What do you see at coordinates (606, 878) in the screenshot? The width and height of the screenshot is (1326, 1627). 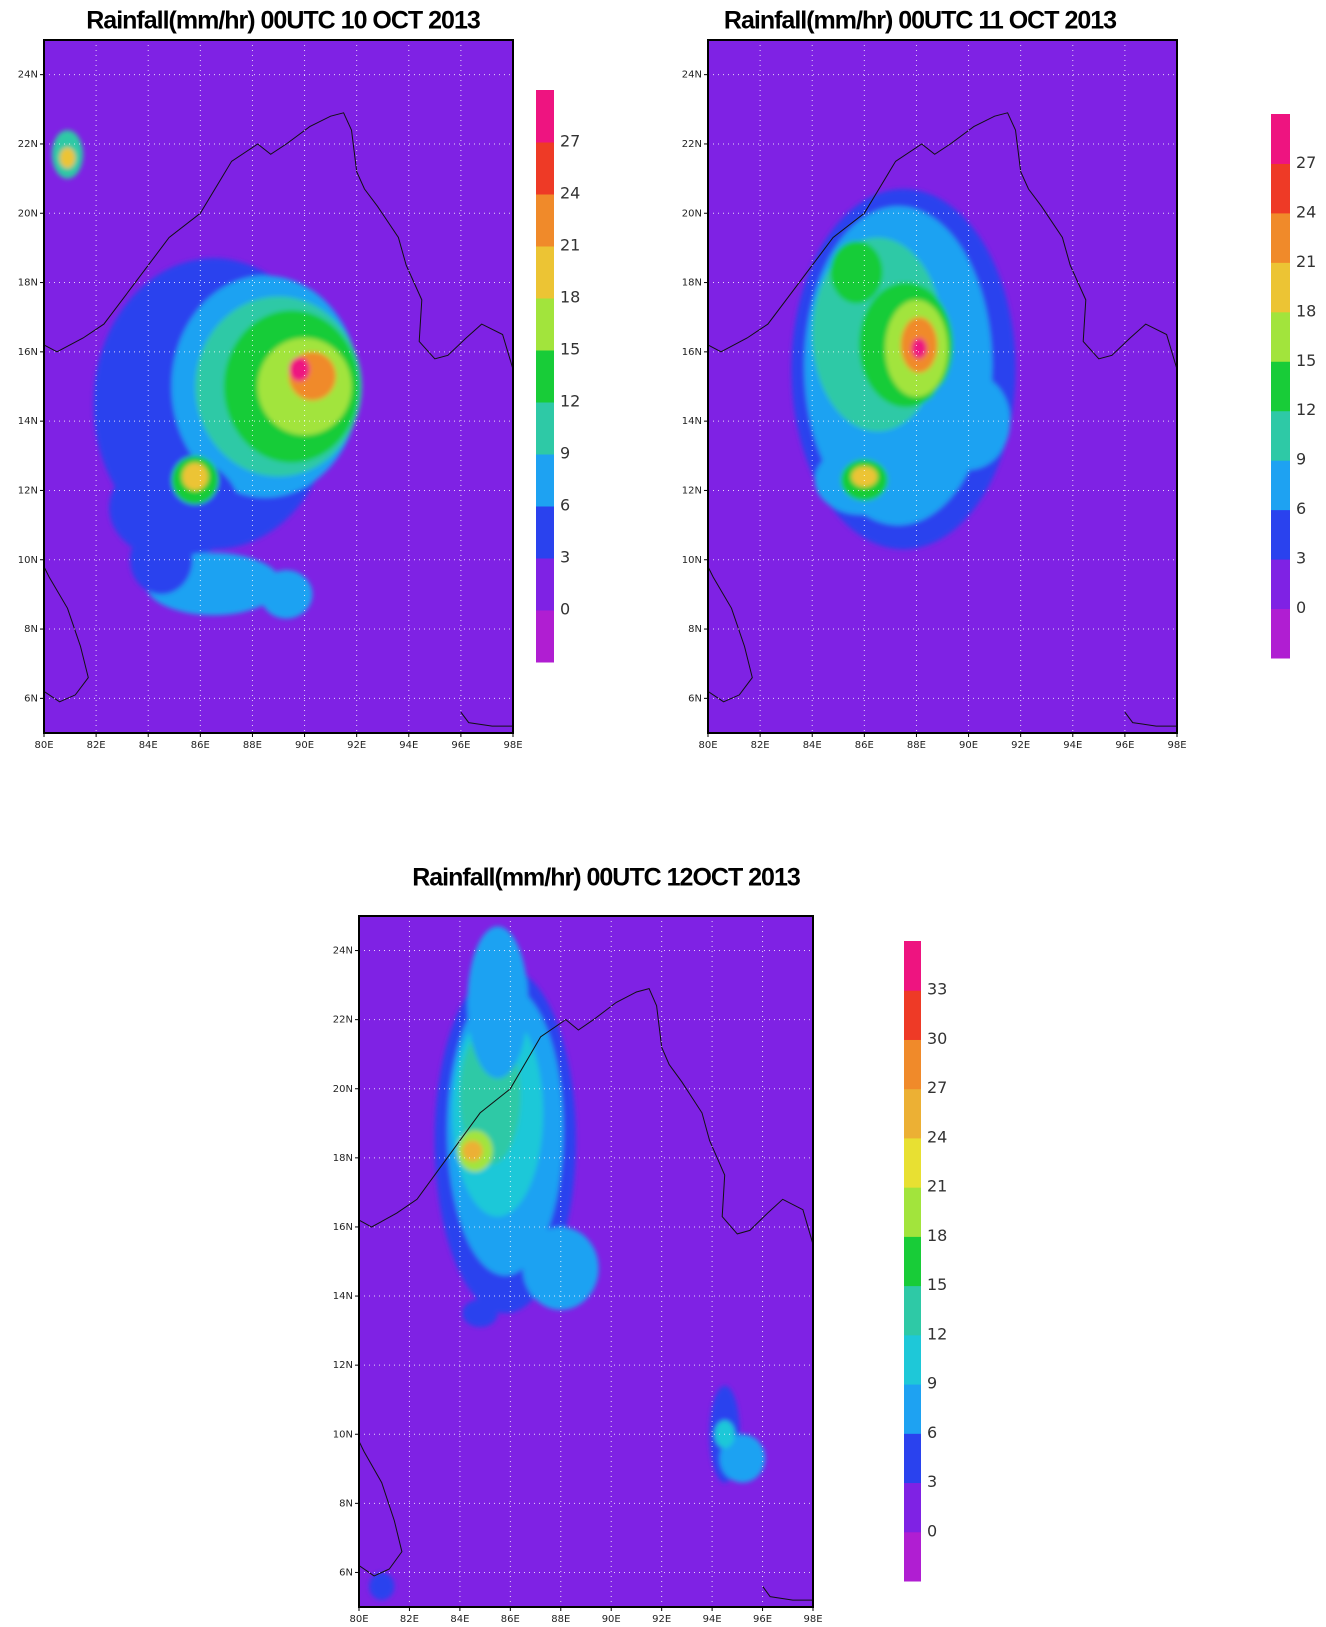 I see `map-title: Rainfall(mm/hr) 00UTC 12OCT 2013` at bounding box center [606, 878].